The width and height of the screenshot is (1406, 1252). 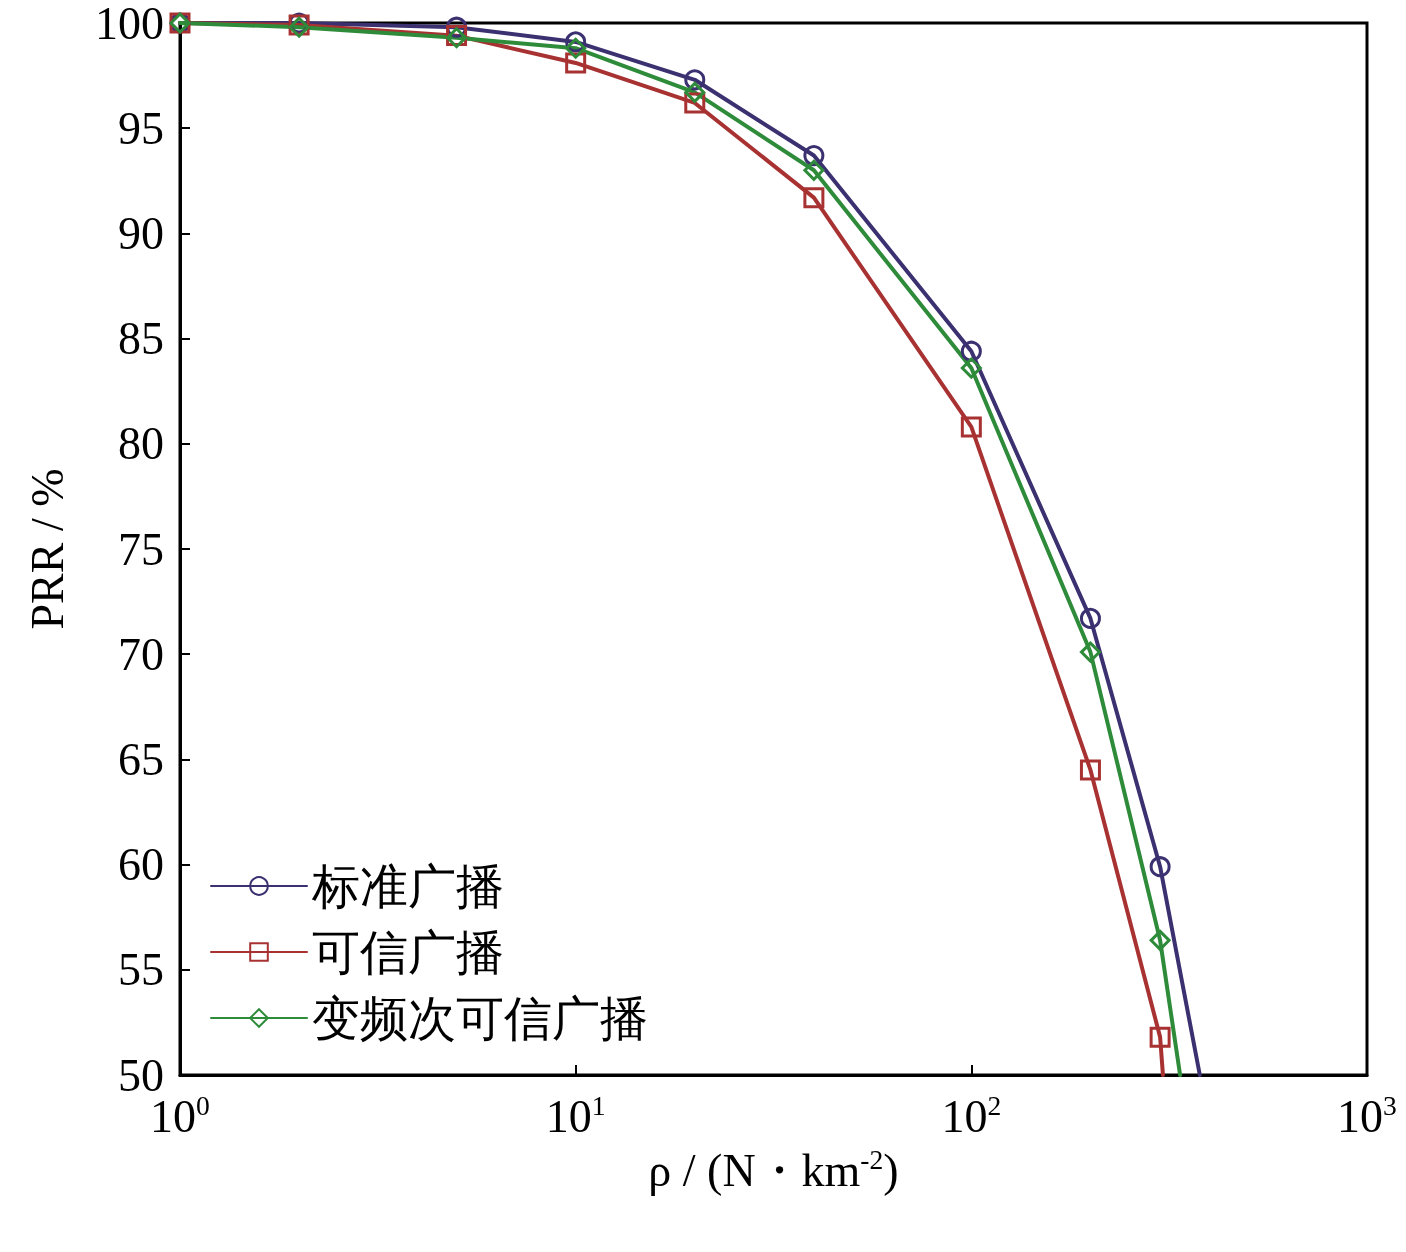 What do you see at coordinates (141, 128) in the screenshot?
I see `y-tick-label: 95` at bounding box center [141, 128].